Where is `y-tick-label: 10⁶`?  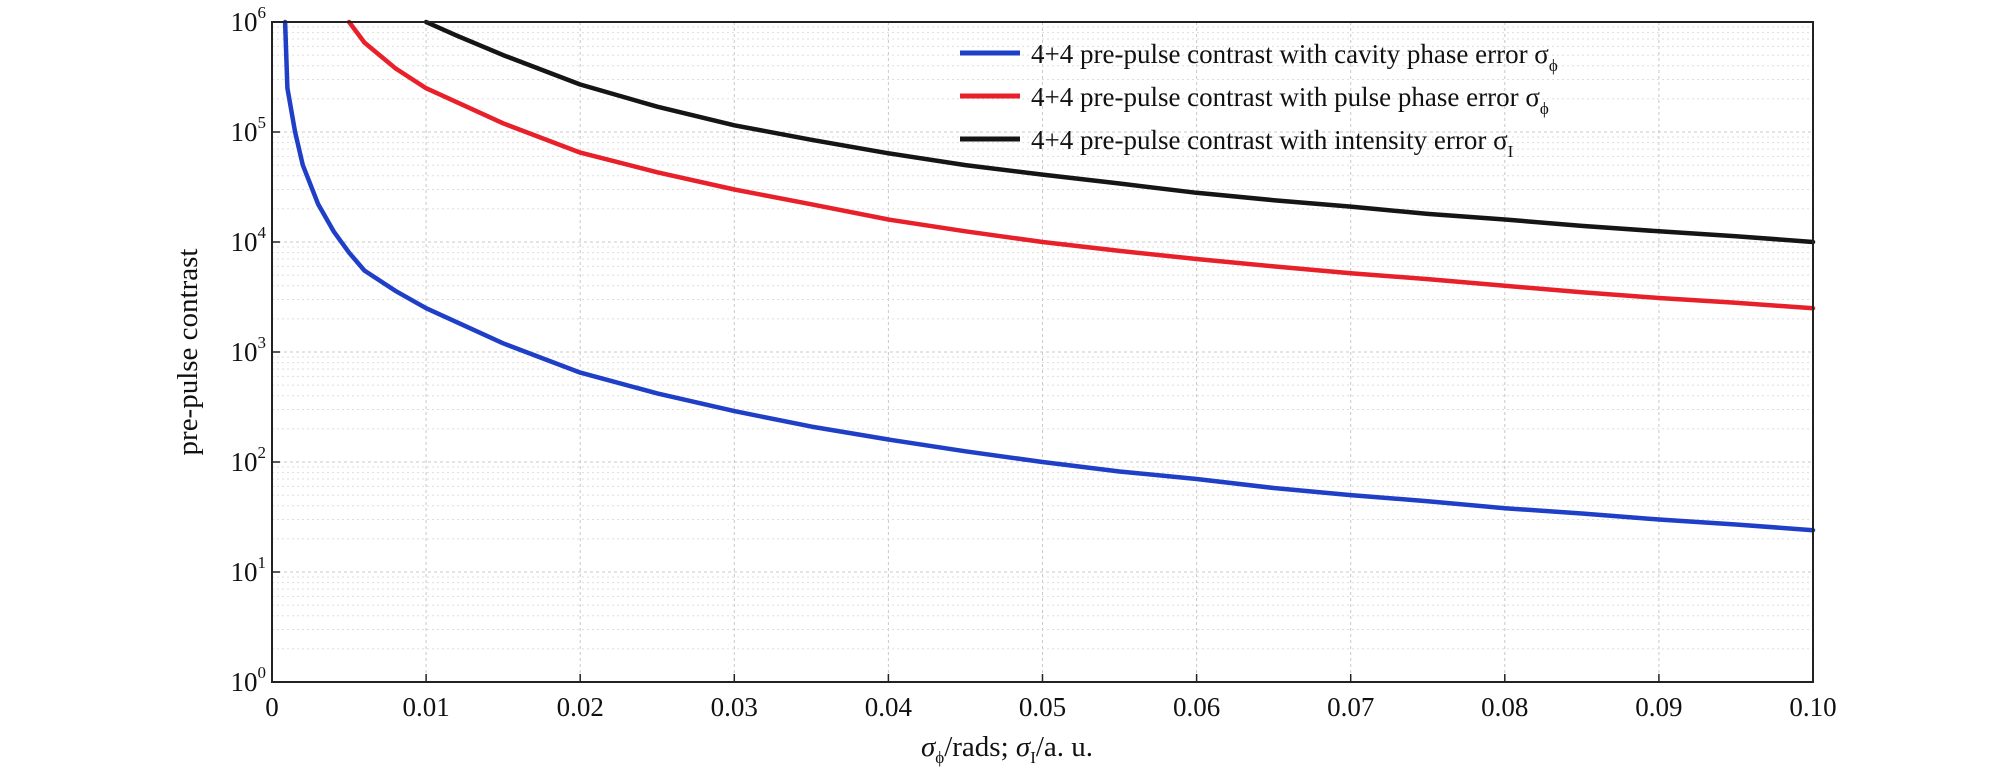 y-tick-label: 10⁶ is located at coordinates (249, 20).